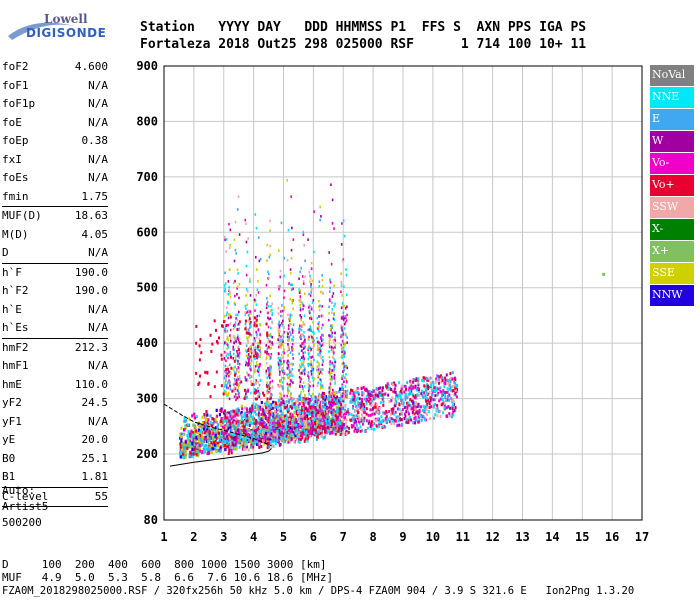  Describe the element at coordinates (343, 537) in the screenshot. I see `x-tick-label: 7` at that location.